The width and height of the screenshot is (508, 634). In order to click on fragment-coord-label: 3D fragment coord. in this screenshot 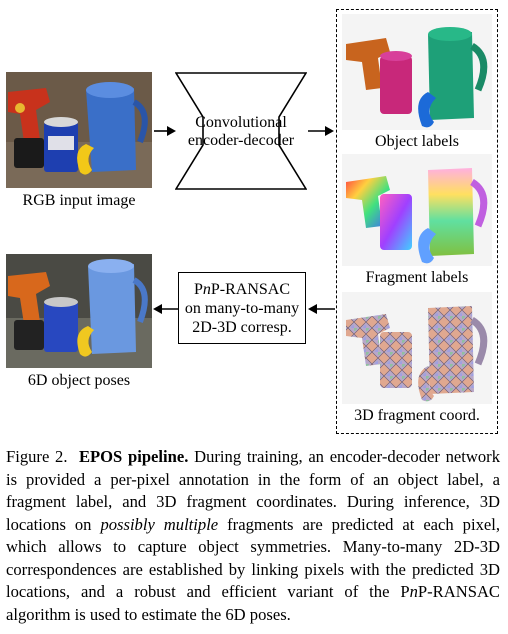, I will do `click(417, 415)`.